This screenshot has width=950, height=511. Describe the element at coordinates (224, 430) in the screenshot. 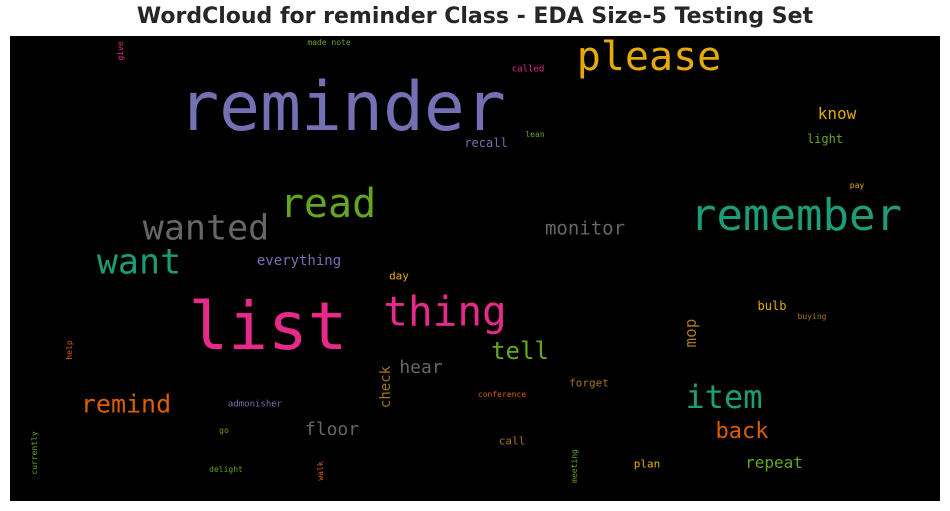

I see `word-go: go` at that location.